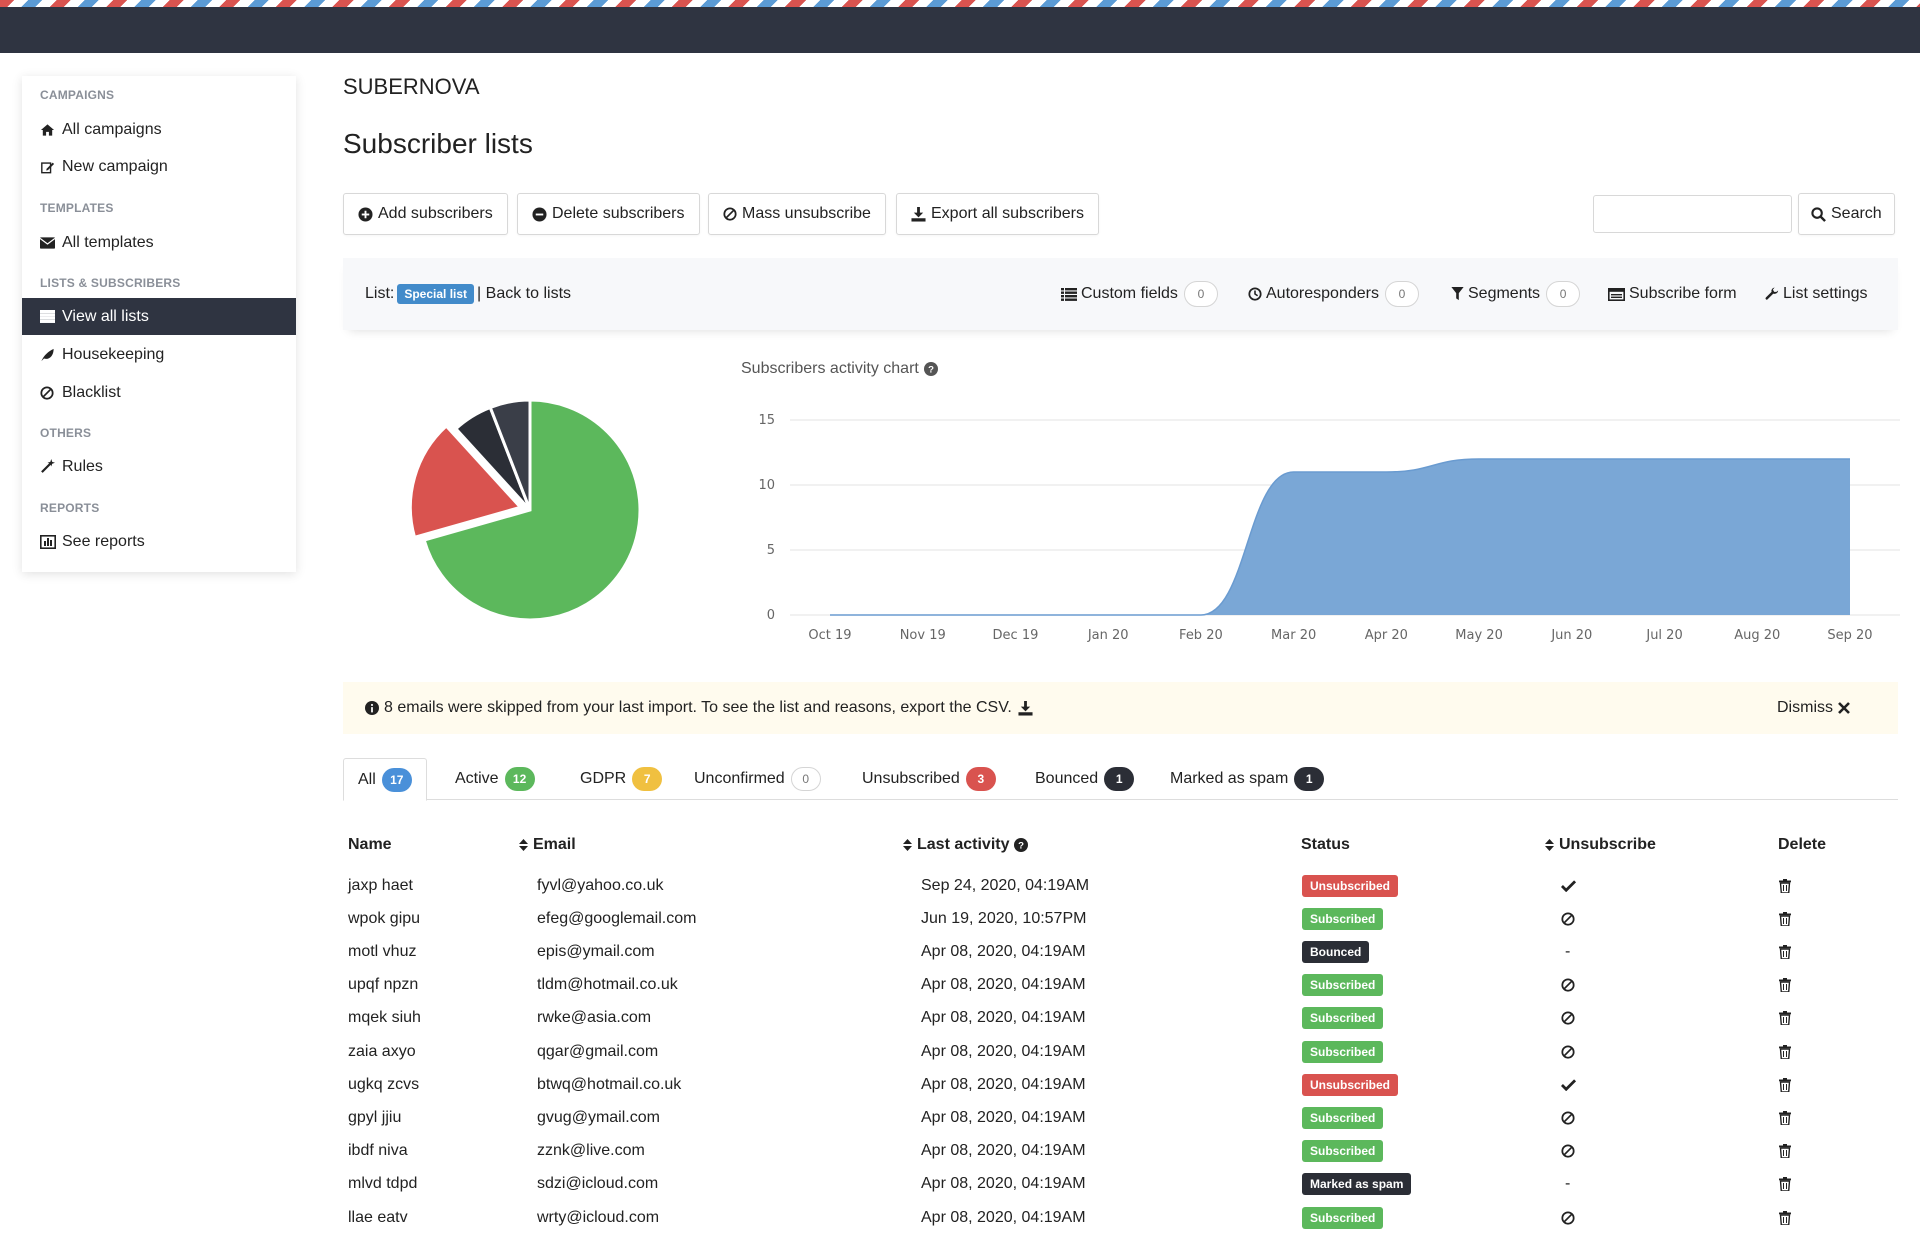 This screenshot has width=1920, height=1234. Describe the element at coordinates (1247, 779) in the screenshot. I see `tab-marked-as-spam: Marked as spam 1` at that location.